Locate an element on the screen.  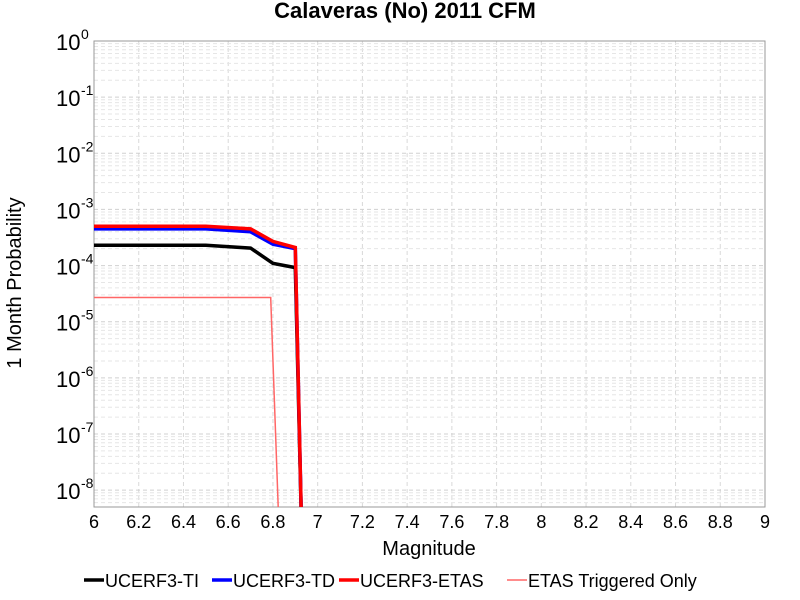
x-tick-label: 8.4 is located at coordinates (630, 522).